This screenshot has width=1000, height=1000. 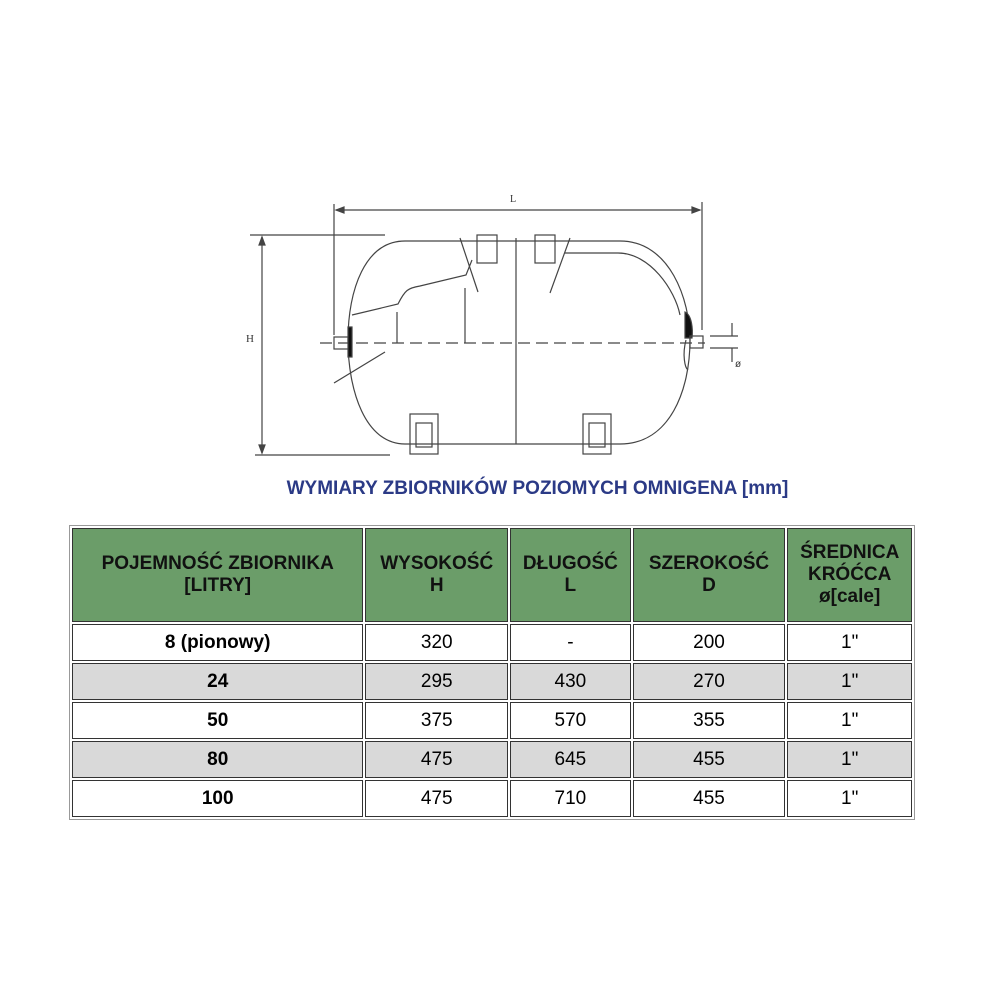 What do you see at coordinates (513, 199) in the screenshot?
I see `length-label: L` at bounding box center [513, 199].